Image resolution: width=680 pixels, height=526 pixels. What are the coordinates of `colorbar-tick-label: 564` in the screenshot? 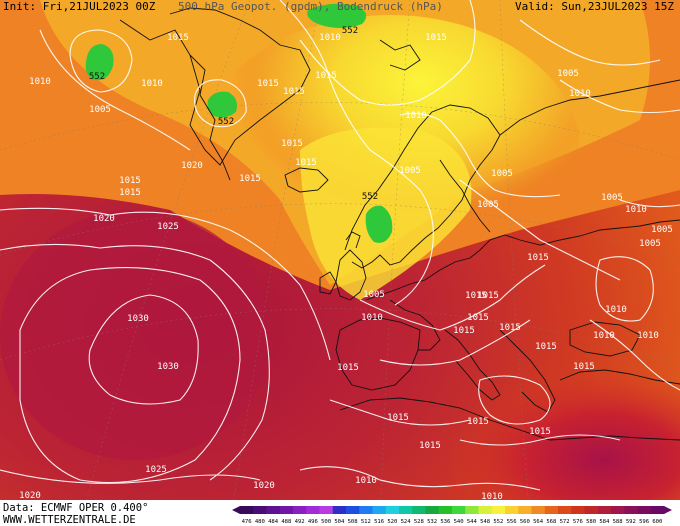 It's located at (538, 522).